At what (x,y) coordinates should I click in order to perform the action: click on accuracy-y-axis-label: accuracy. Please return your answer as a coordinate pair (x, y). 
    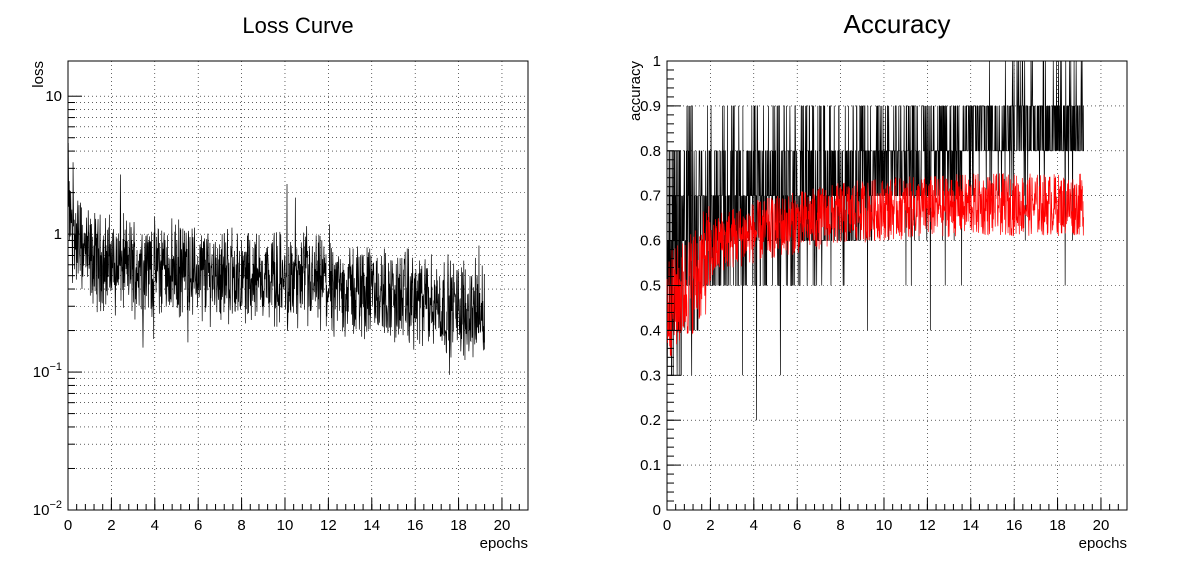
    Looking at the image, I should click on (635, 91).